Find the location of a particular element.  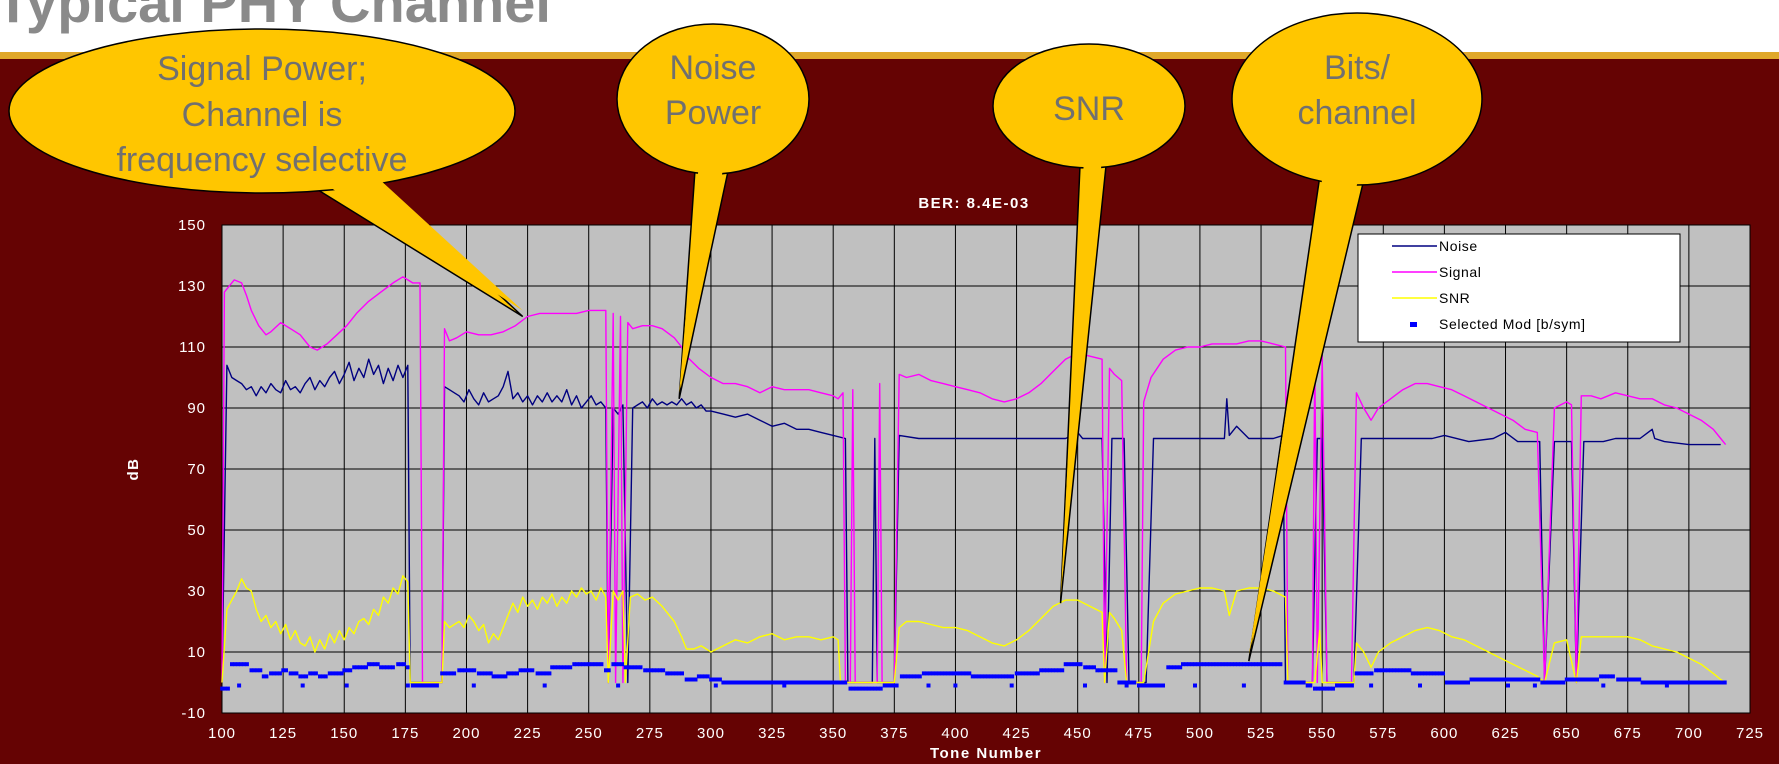

legend-entry: Noise is located at coordinates (1458, 246).